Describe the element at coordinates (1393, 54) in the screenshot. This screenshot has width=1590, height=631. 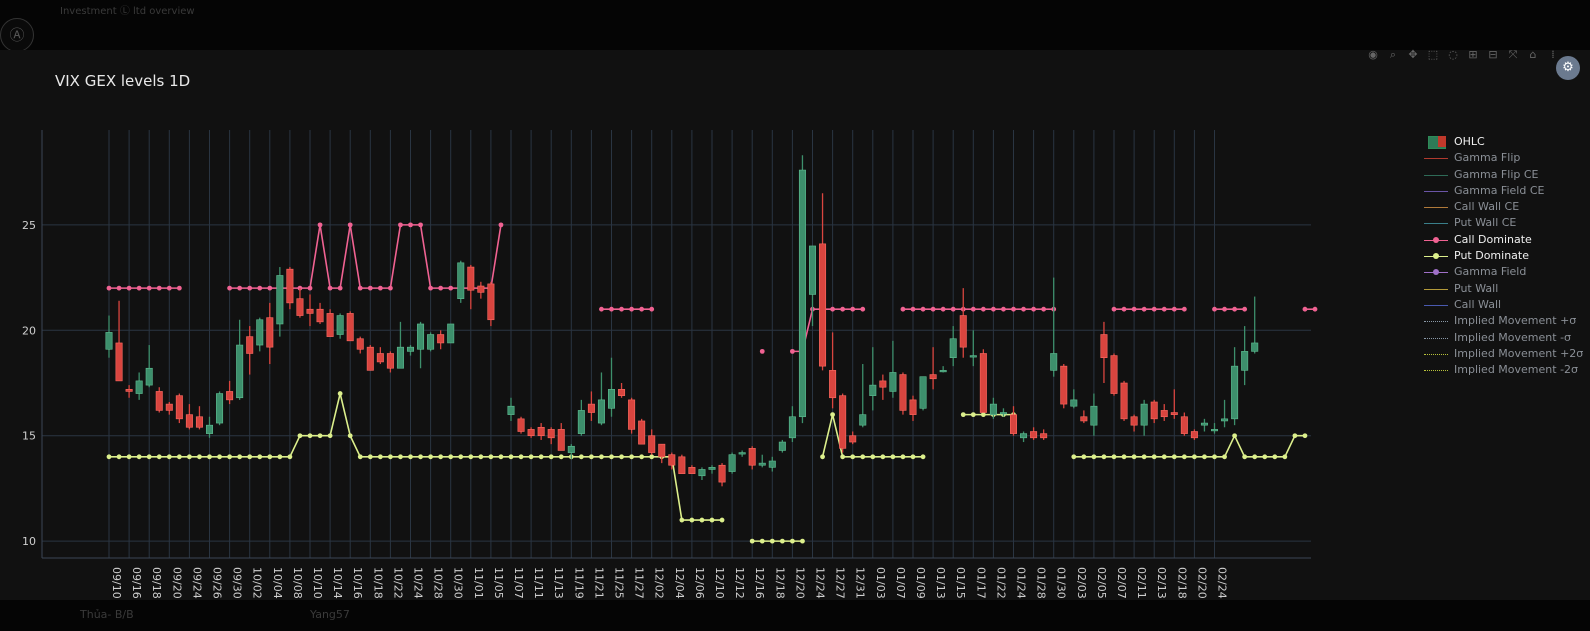
I see `zoom-icon: ⌕` at that location.